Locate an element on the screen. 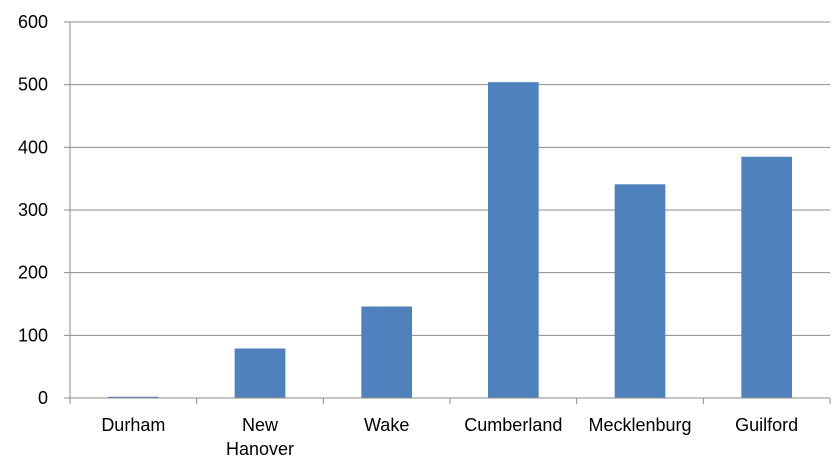  y-tick-label: 500 is located at coordinates (33, 85).